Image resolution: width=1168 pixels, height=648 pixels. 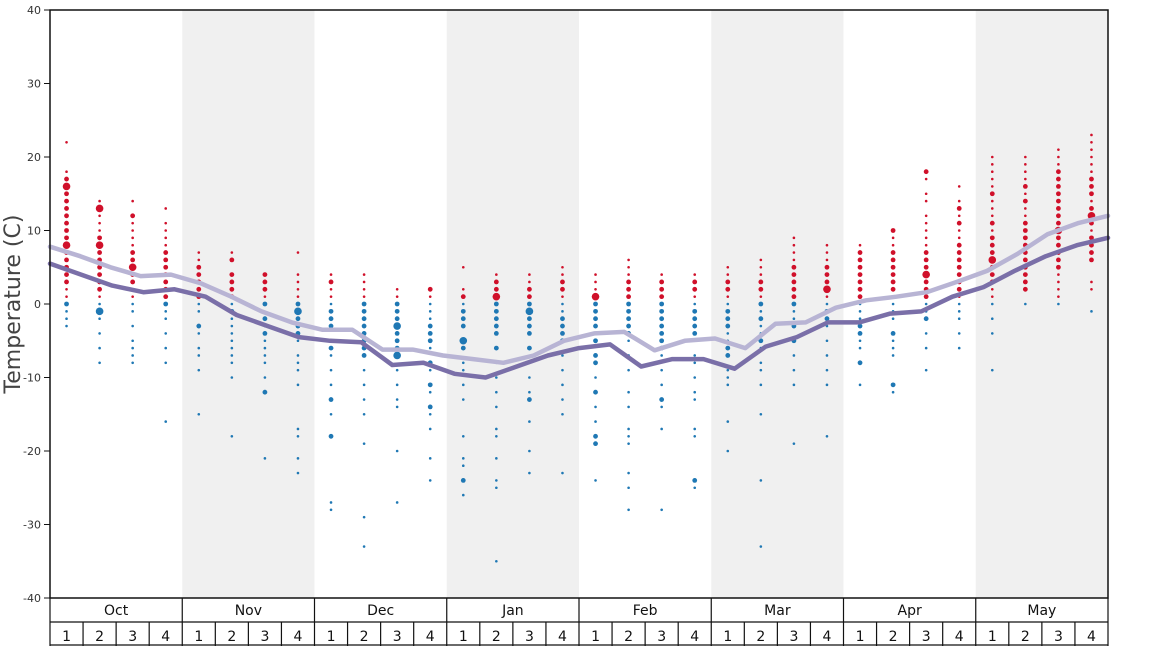 What do you see at coordinates (397, 637) in the screenshot?
I see `week-label: 3` at bounding box center [397, 637].